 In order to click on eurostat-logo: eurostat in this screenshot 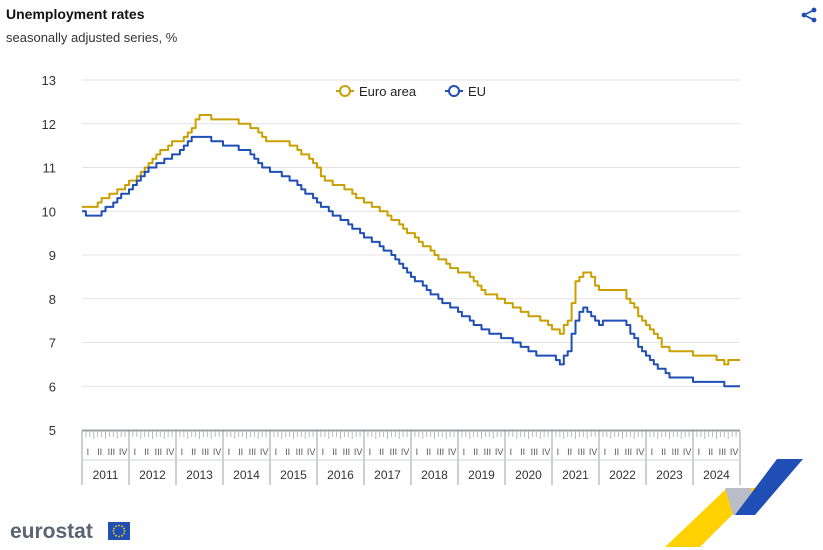, I will do `click(51, 531)`.